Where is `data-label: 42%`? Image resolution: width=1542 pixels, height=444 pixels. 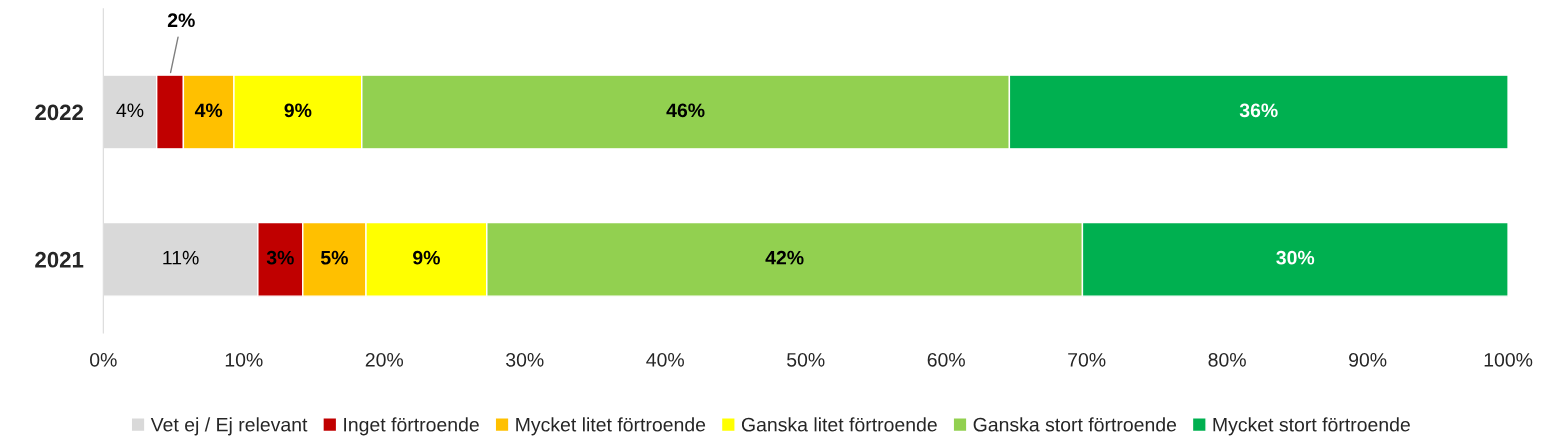 data-label: 42% is located at coordinates (784, 257).